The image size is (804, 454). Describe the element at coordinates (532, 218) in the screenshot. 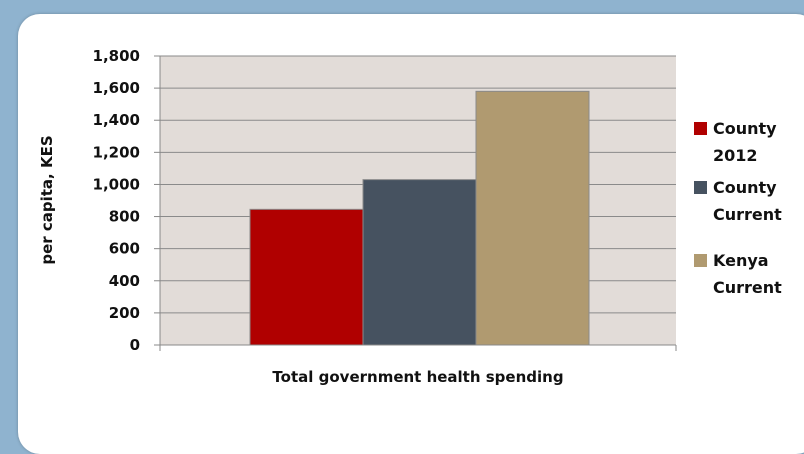

I see `bar-kenya-current` at that location.